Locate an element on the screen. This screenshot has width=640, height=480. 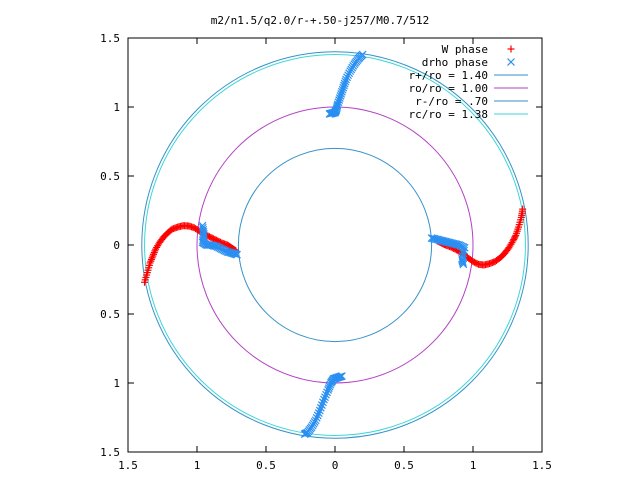
ytick-label-4: 0.5 is located at coordinates (110, 176).